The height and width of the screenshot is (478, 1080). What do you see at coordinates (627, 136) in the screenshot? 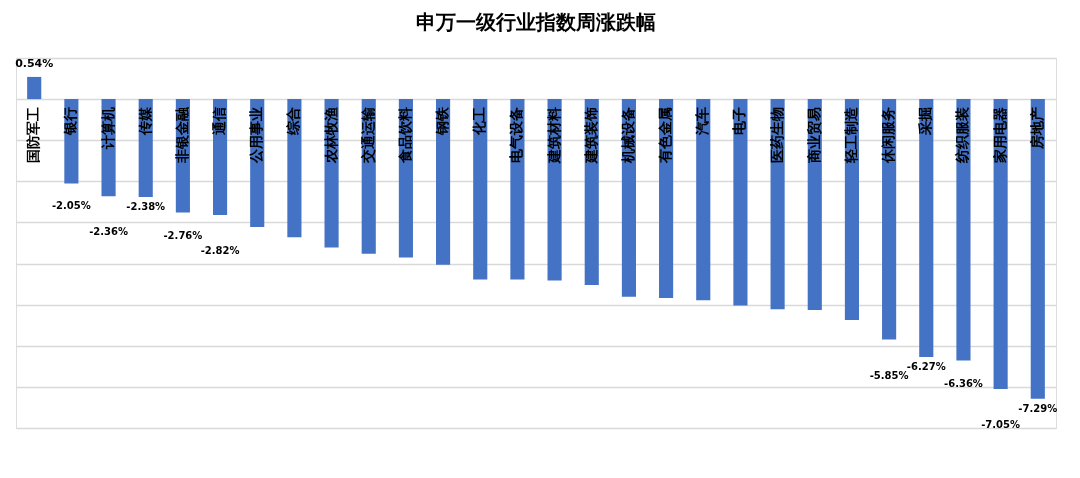
I see `x-tick-label: 机械设备` at bounding box center [627, 136].